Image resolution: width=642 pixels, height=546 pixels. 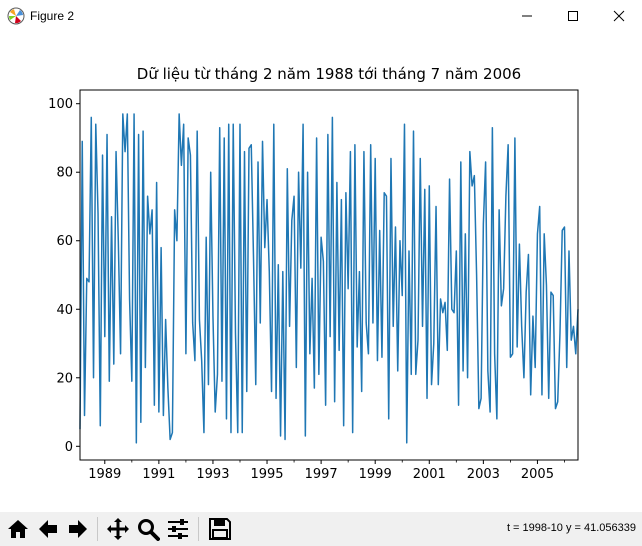 I want to click on back-arrow-icon, so click(x=48, y=529).